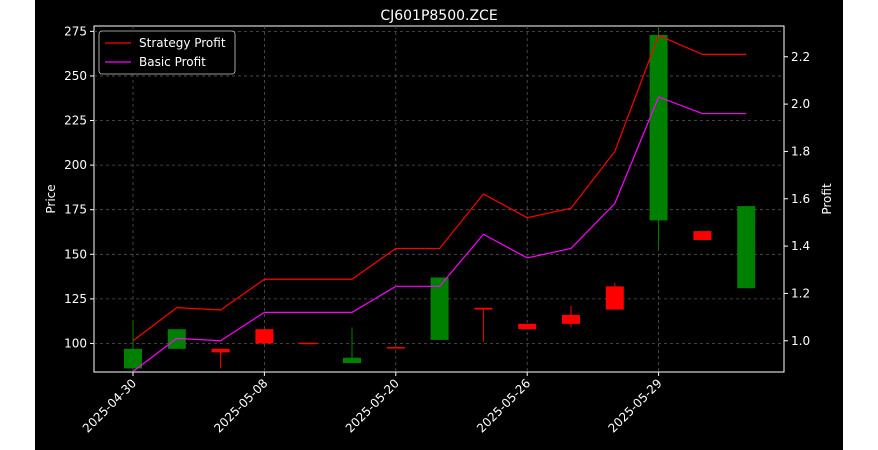 This screenshot has width=878, height=450. Describe the element at coordinates (800, 57) in the screenshot. I see `right-tick-label: 2.2` at that location.